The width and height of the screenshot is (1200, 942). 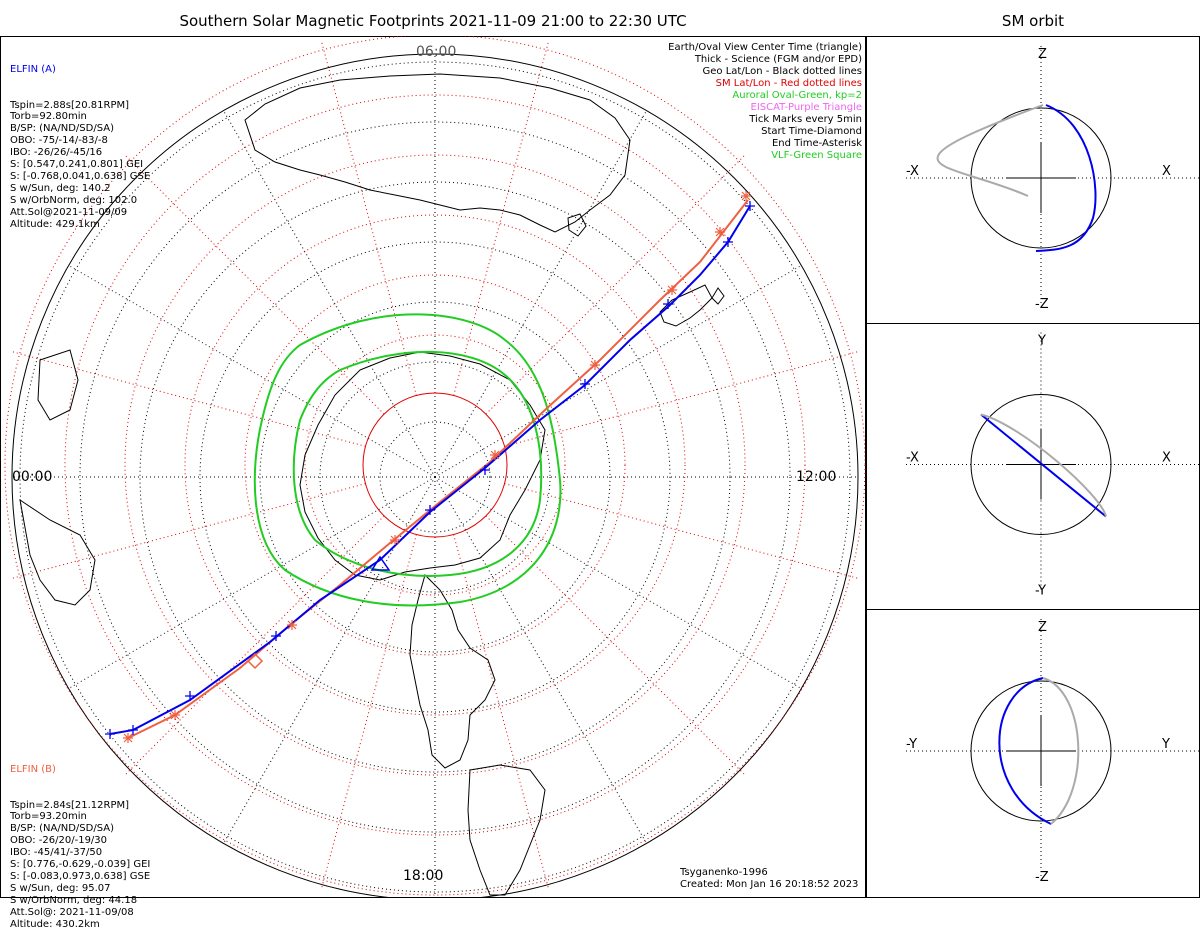 I want to click on elfin-a-info-line: S: [-0.768,0.041,0.638] GSE, so click(x=80, y=176).